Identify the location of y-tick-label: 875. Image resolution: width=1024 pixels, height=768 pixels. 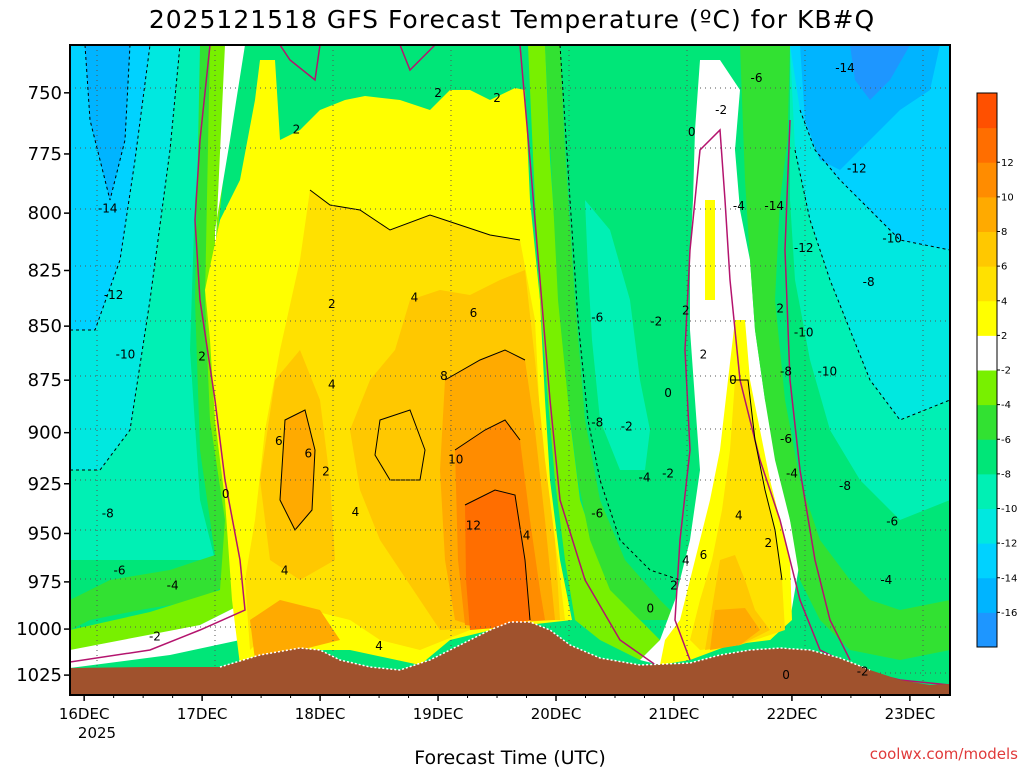
(45, 380).